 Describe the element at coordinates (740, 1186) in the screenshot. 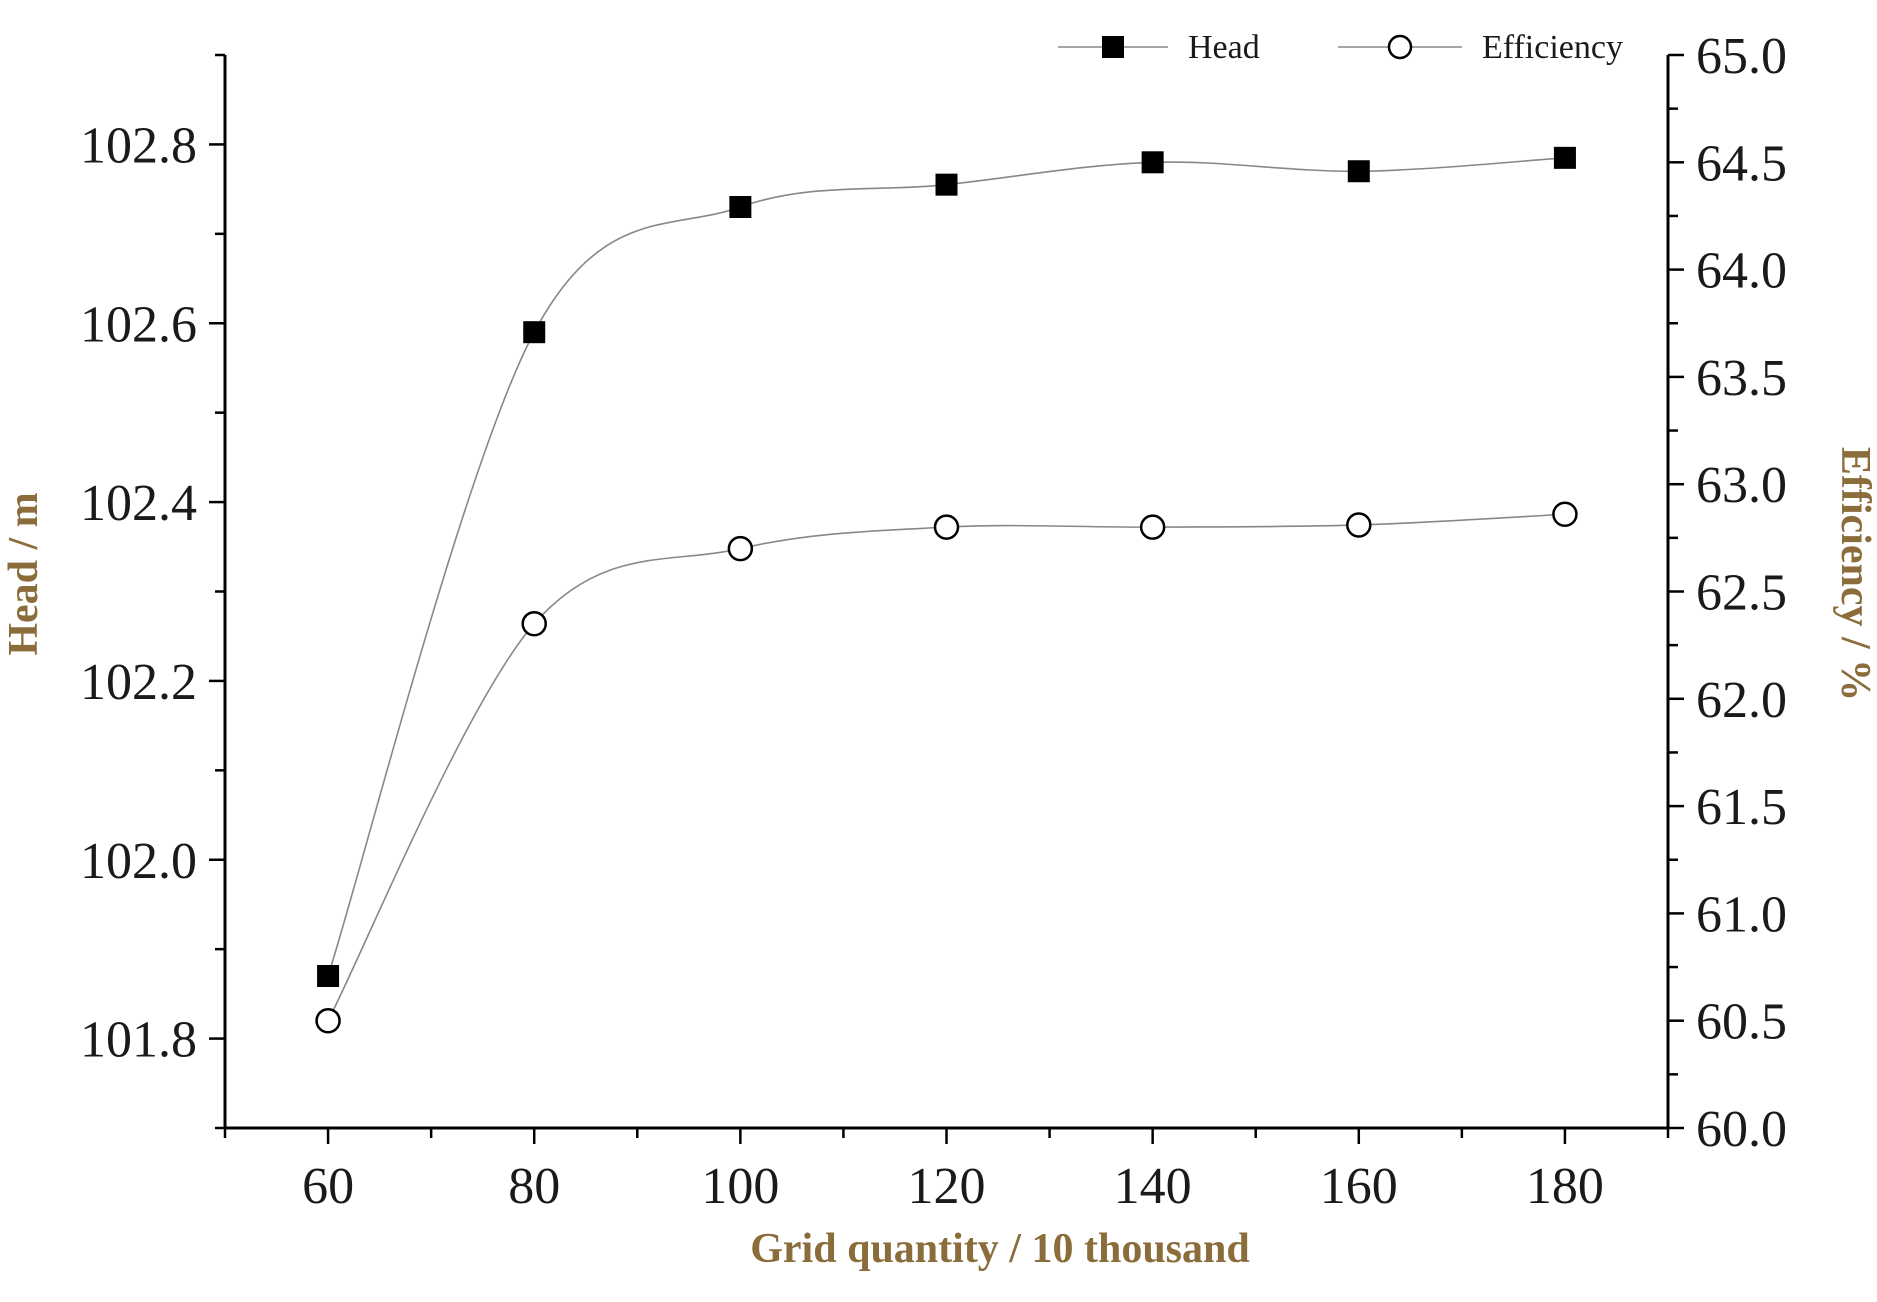

I see `x-tick-label: 100` at that location.